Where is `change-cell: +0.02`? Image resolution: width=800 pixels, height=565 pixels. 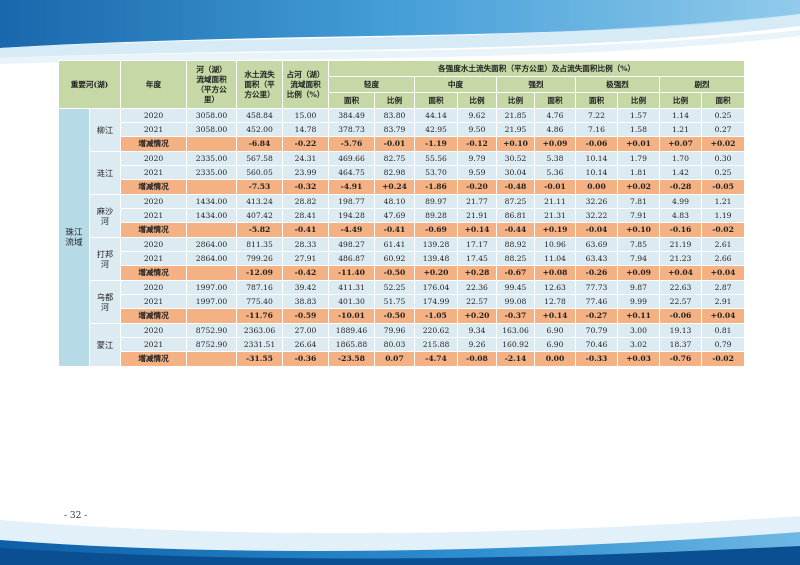
change-cell: +0.02 is located at coordinates (723, 144).